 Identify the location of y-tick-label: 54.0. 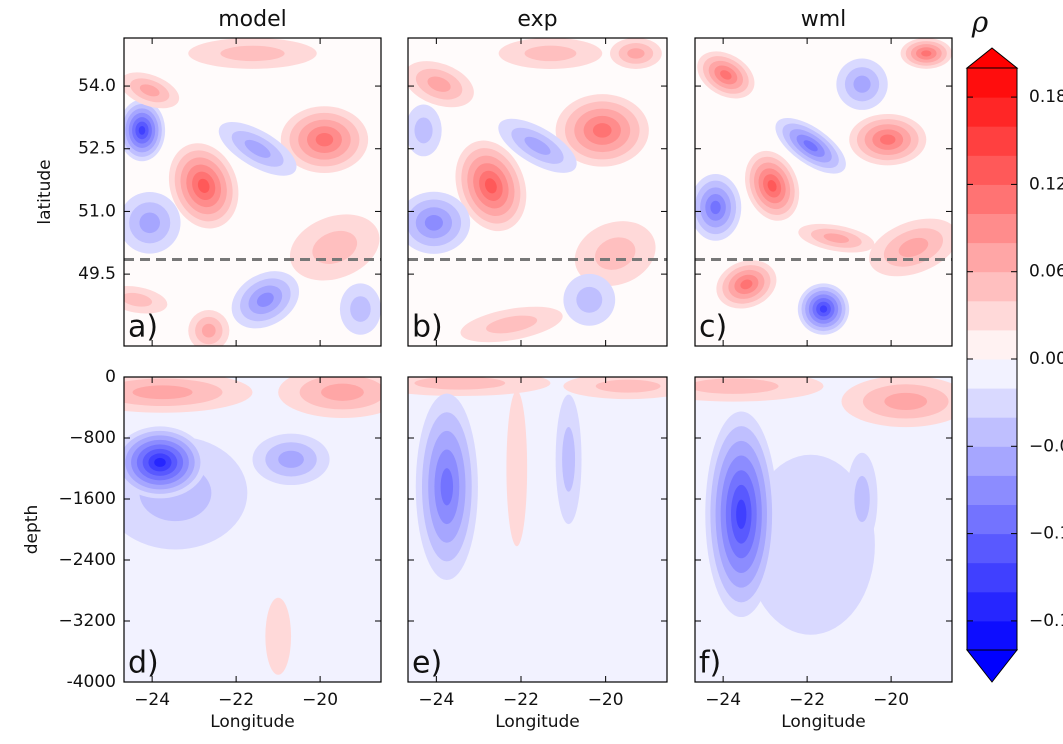
(97, 86).